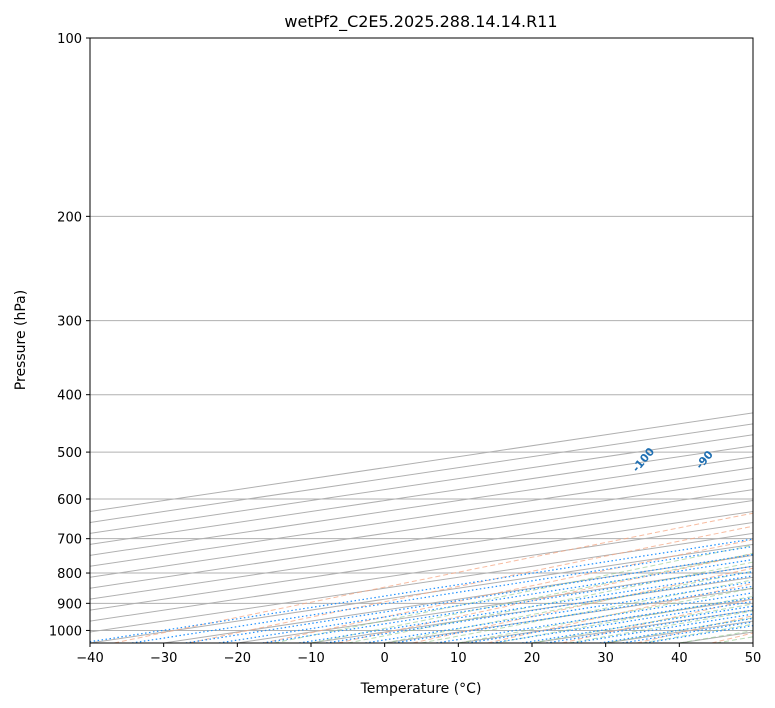 This screenshot has height=708, width=775. I want to click on y-tick-label: 800, so click(69, 574).